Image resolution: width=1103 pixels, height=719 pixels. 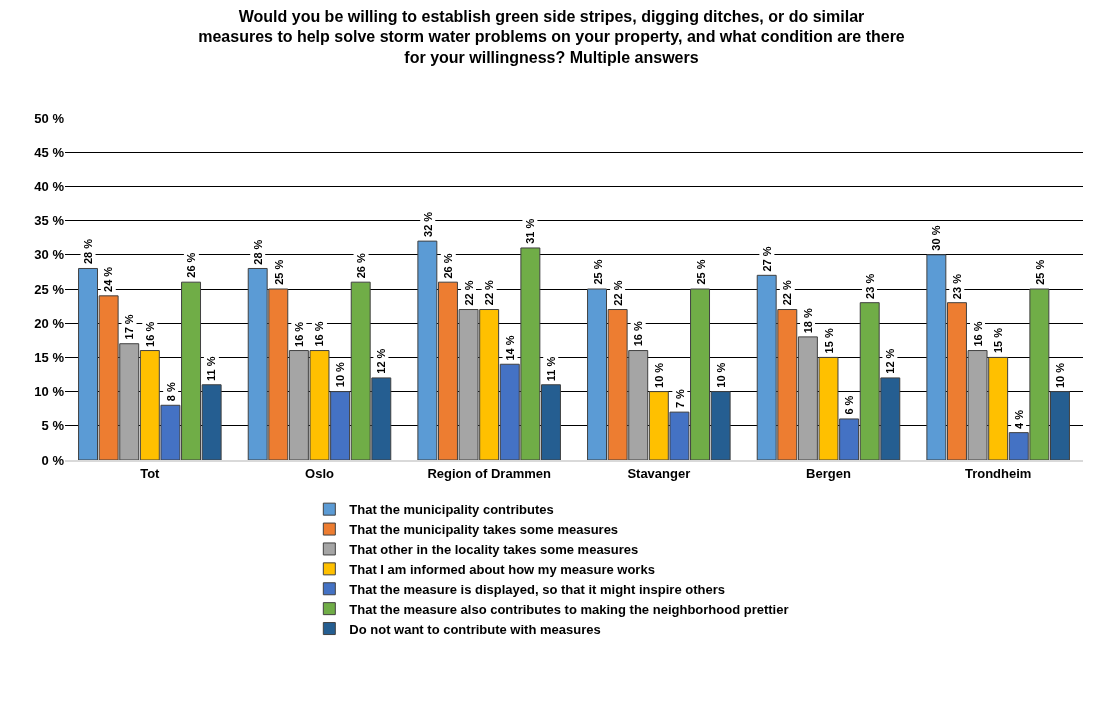 I want to click on data-label: 7 %, so click(x=679, y=398).